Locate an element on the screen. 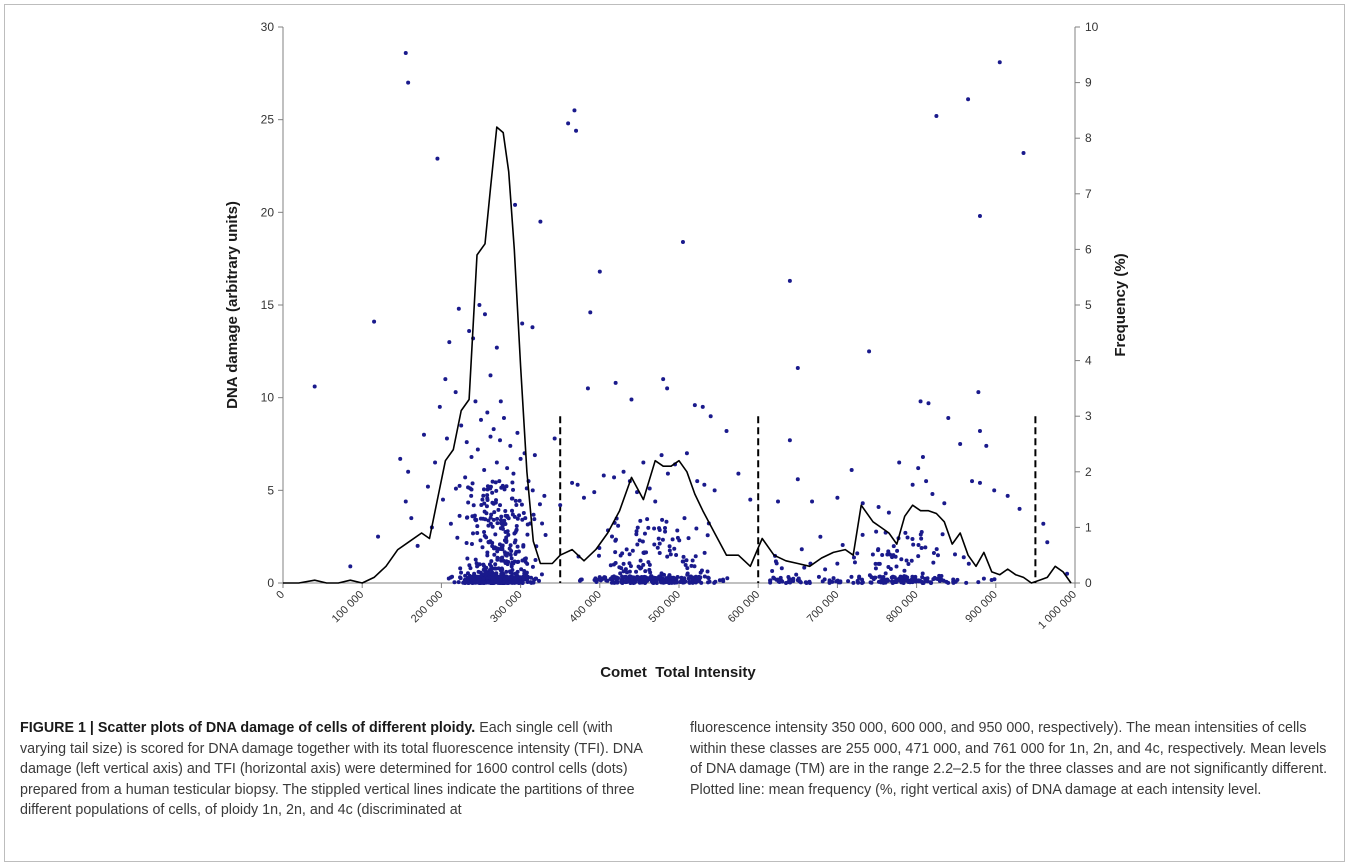  x-tick-label: 400 000 is located at coordinates (585, 607).